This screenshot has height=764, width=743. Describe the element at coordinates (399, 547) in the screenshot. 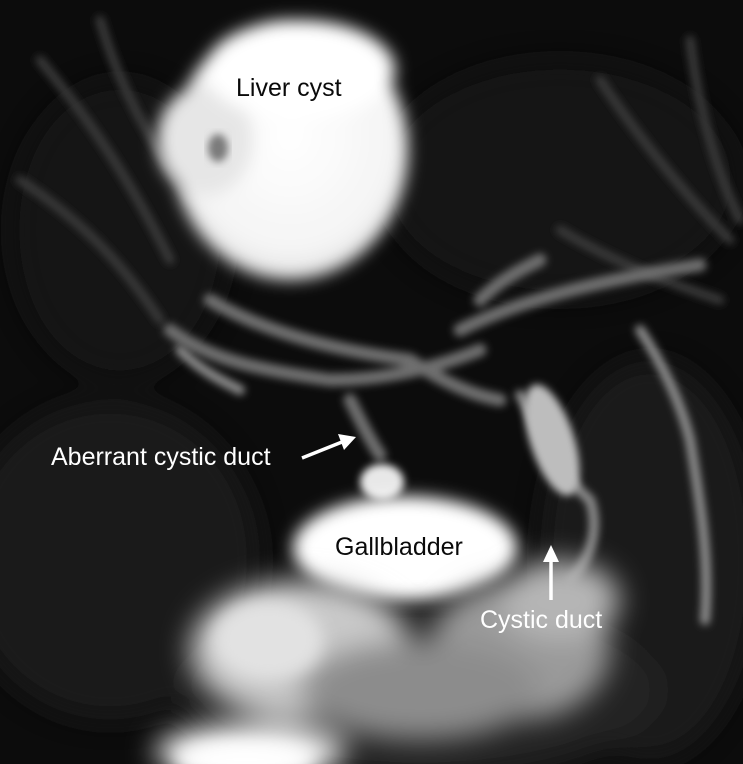

I see `label-gallbladder: Gallbladder` at that location.